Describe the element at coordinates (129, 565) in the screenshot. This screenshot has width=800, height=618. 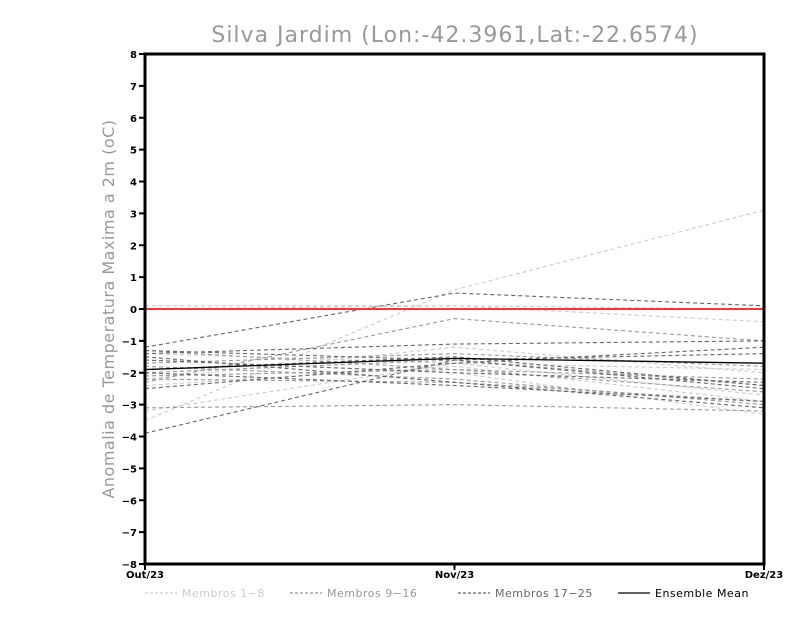
I see `y-tick-label: −8` at that location.